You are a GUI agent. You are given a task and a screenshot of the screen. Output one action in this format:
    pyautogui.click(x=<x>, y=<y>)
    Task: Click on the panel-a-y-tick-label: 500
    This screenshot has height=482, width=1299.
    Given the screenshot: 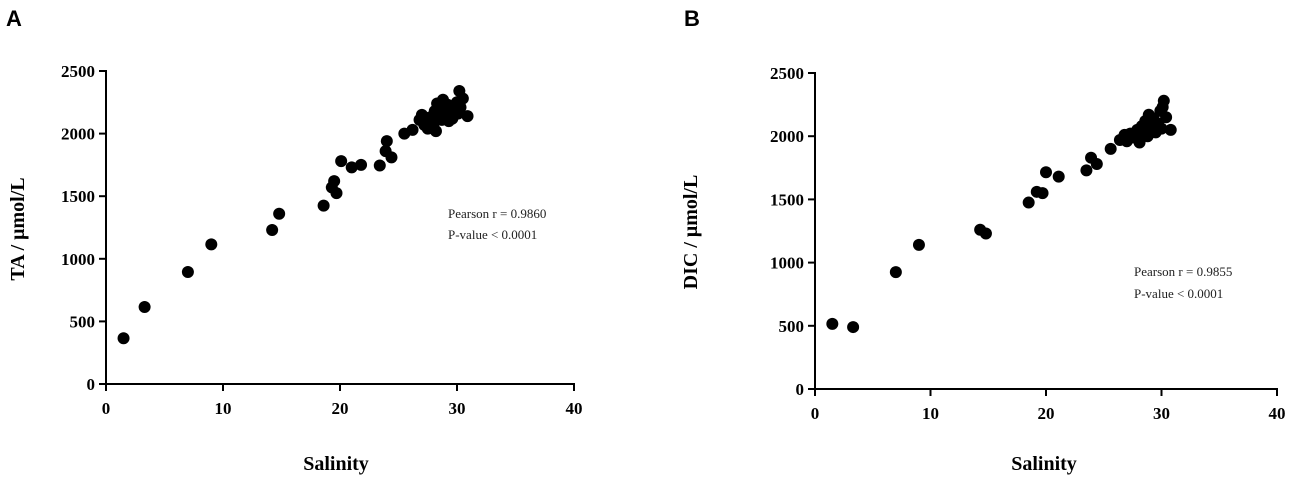 What is the action you would take?
    pyautogui.click(x=83, y=321)
    